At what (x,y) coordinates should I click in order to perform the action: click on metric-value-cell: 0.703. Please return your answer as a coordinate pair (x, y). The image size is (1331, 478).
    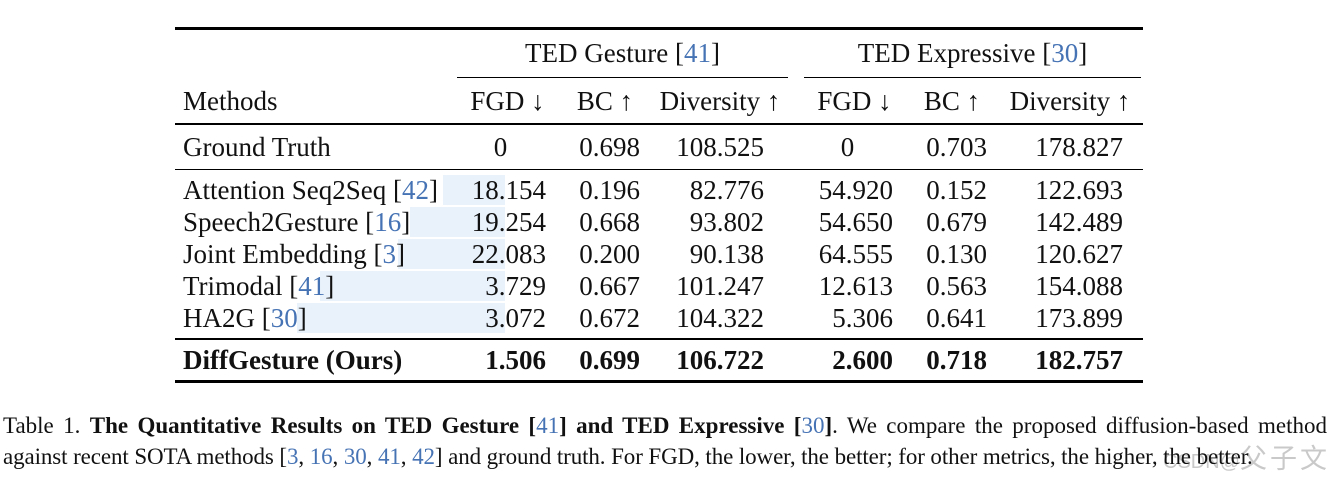
    Looking at the image, I should click on (956, 146).